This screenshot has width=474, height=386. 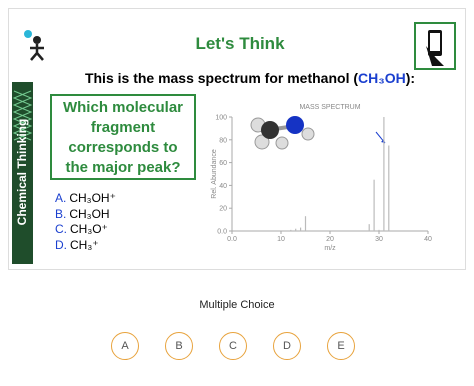 What do you see at coordinates (330, 239) in the screenshot?
I see `x-tick-label: 20` at bounding box center [330, 239].